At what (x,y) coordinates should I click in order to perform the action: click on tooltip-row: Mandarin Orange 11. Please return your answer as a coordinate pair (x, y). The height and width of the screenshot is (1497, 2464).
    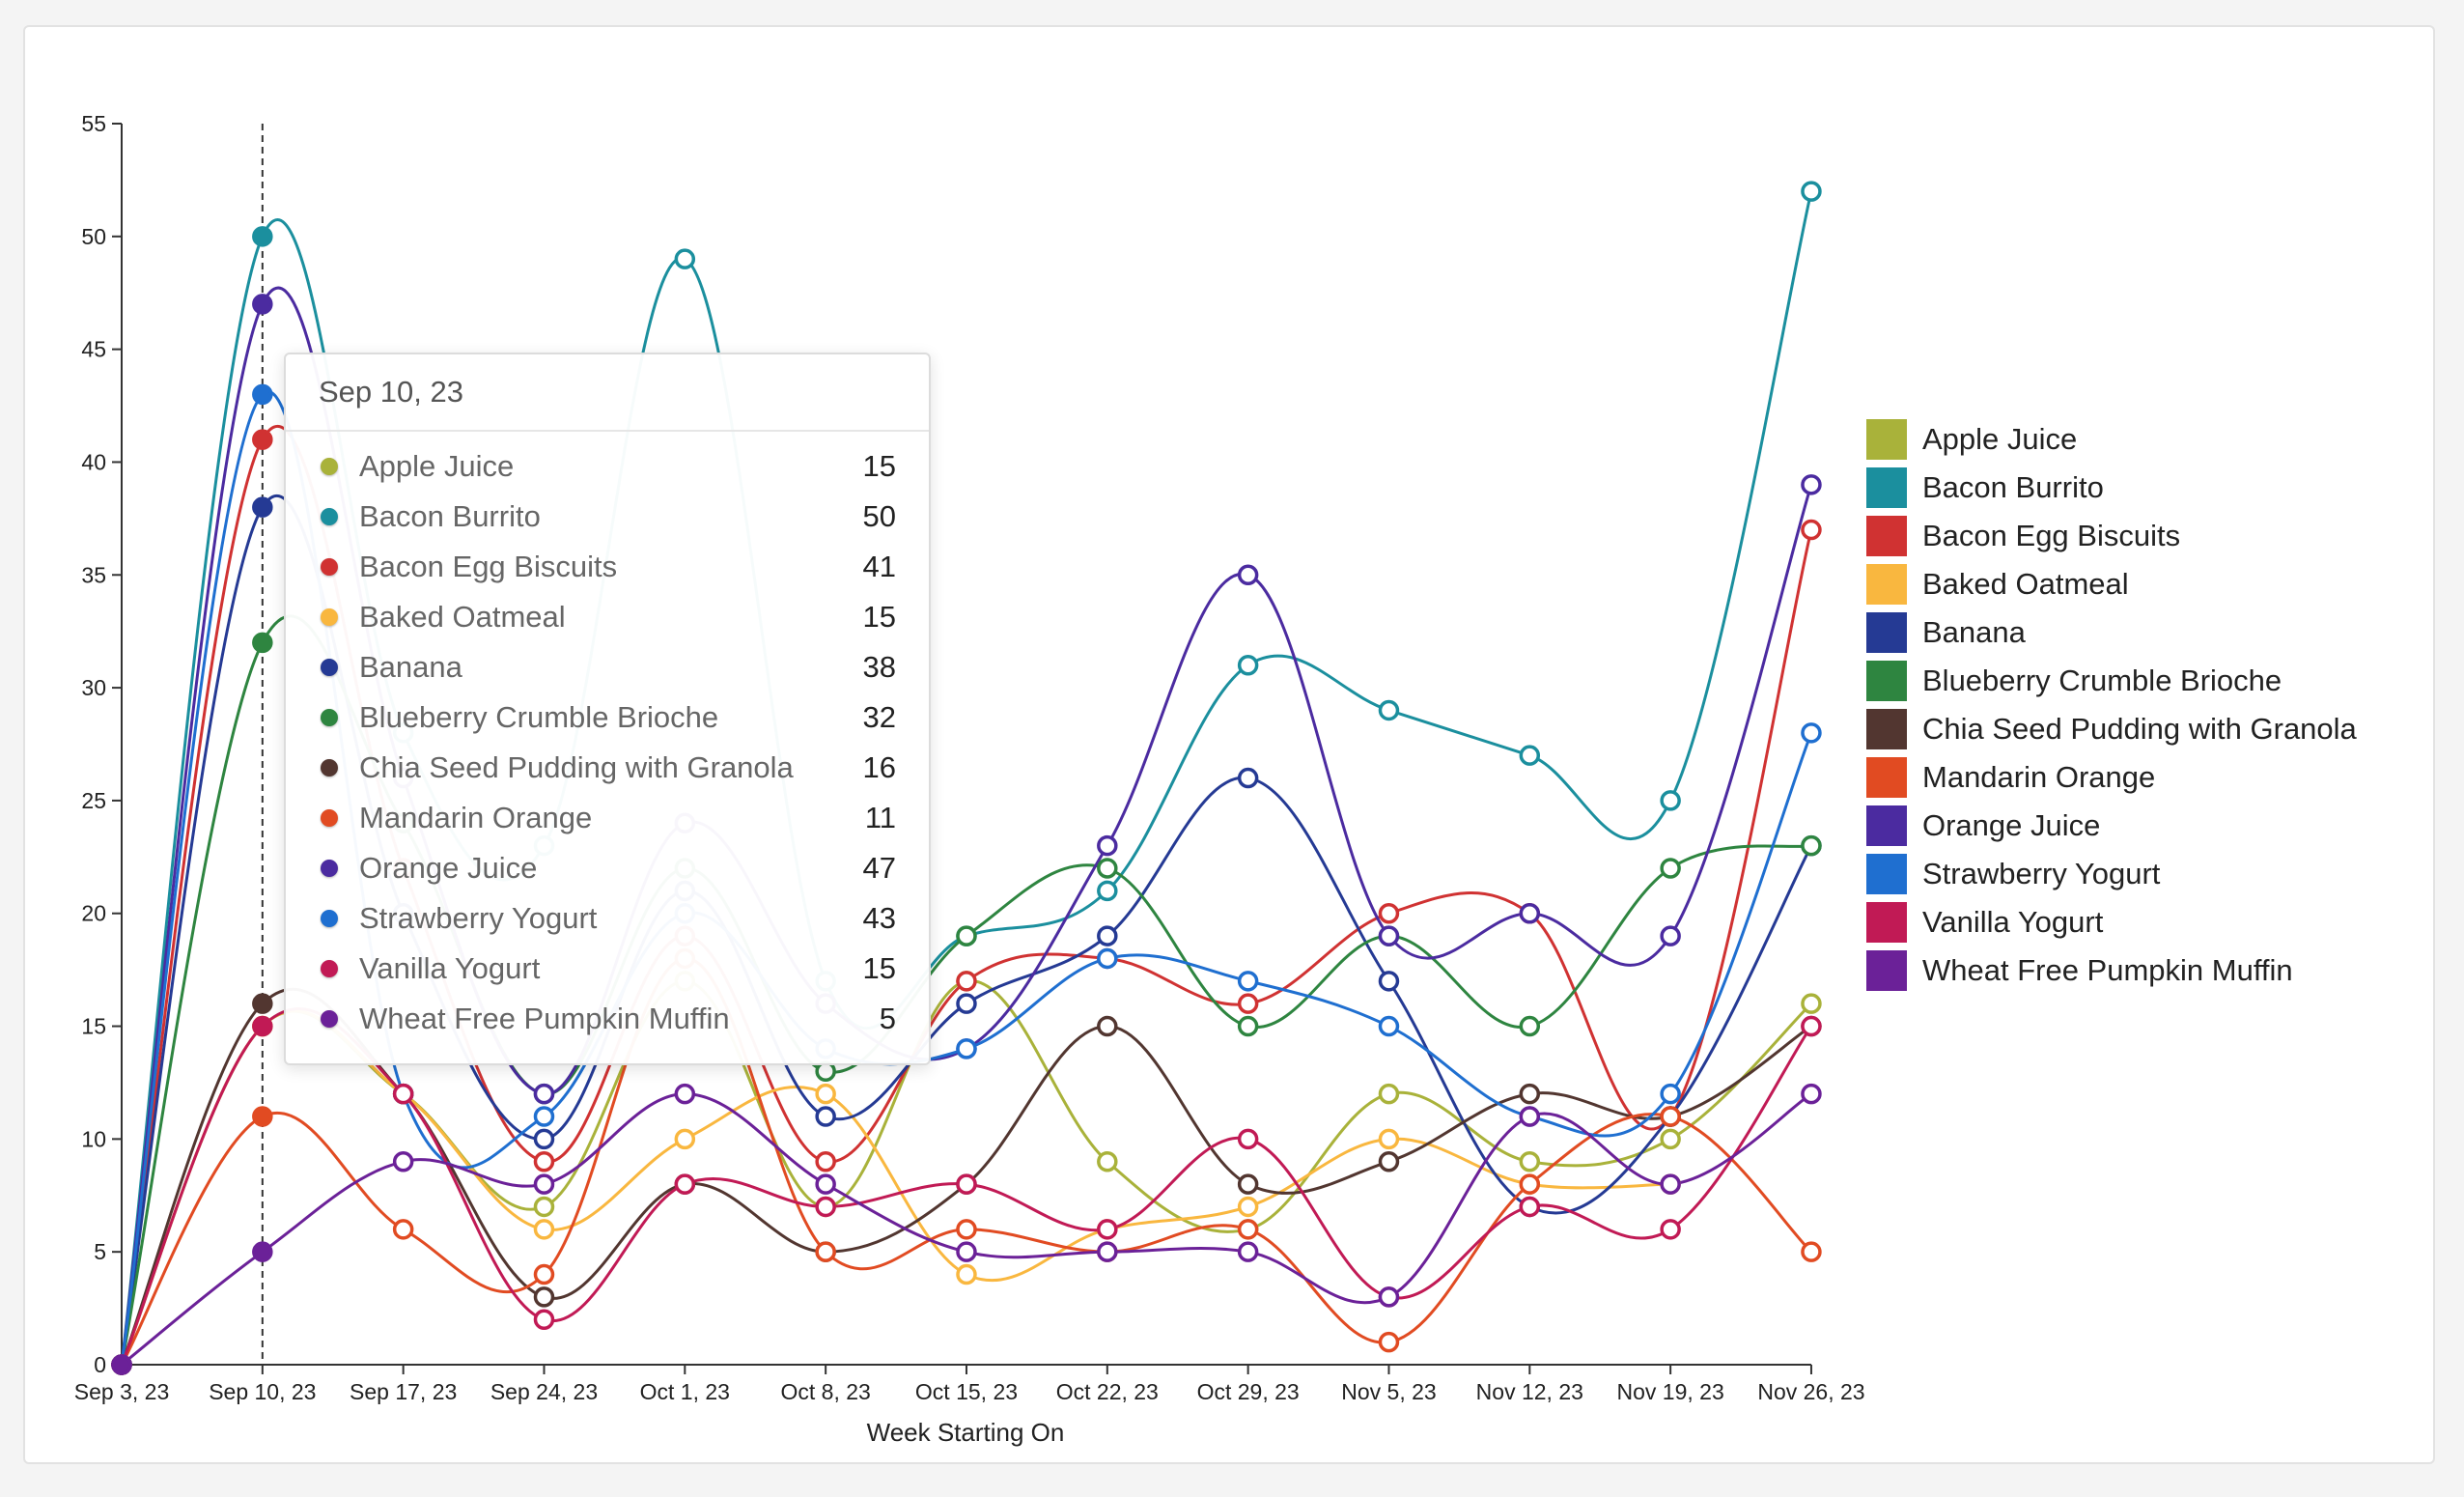
    Looking at the image, I should click on (608, 818).